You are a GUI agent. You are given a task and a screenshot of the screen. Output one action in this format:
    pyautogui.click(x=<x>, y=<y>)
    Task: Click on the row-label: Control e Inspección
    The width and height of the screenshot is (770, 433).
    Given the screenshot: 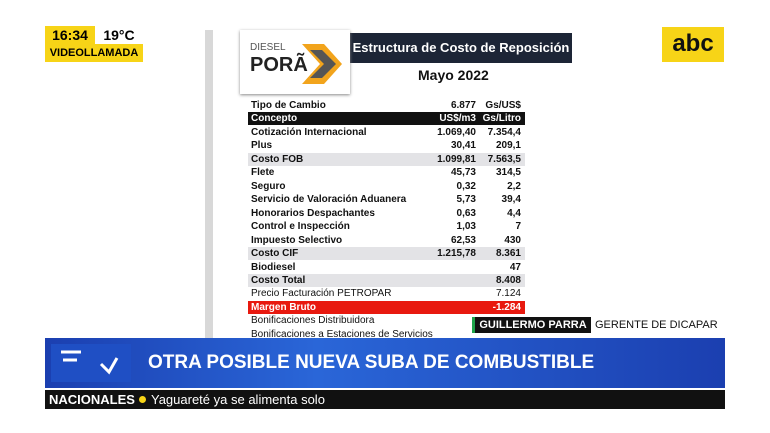 What is the action you would take?
    pyautogui.click(x=300, y=227)
    